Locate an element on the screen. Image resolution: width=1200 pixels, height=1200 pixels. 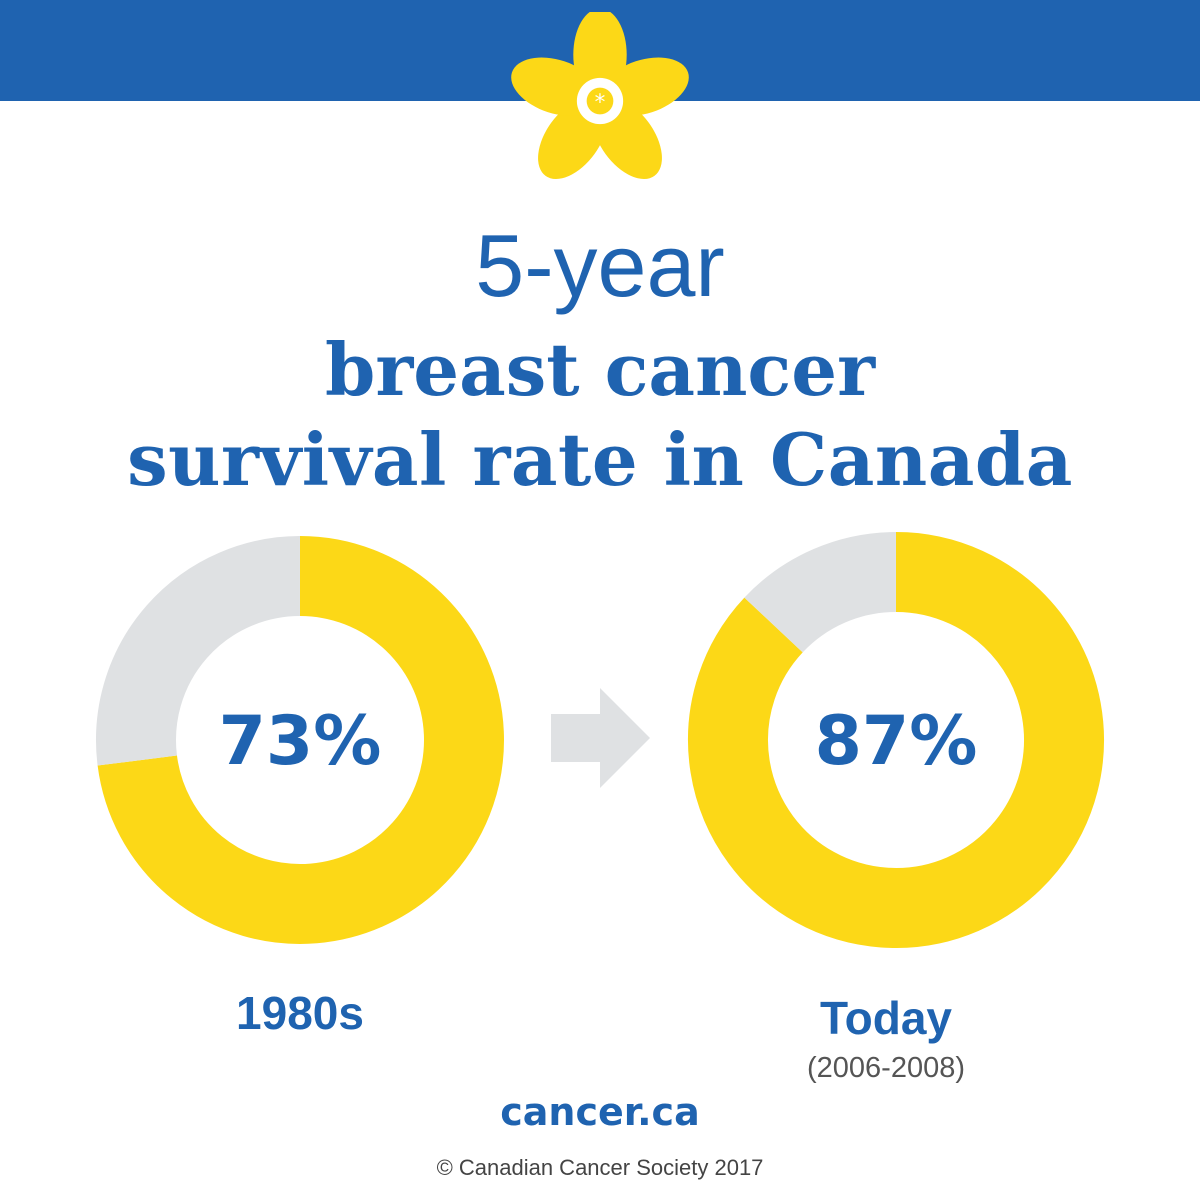
donut-center-label-1980s: 73% is located at coordinates (300, 741).